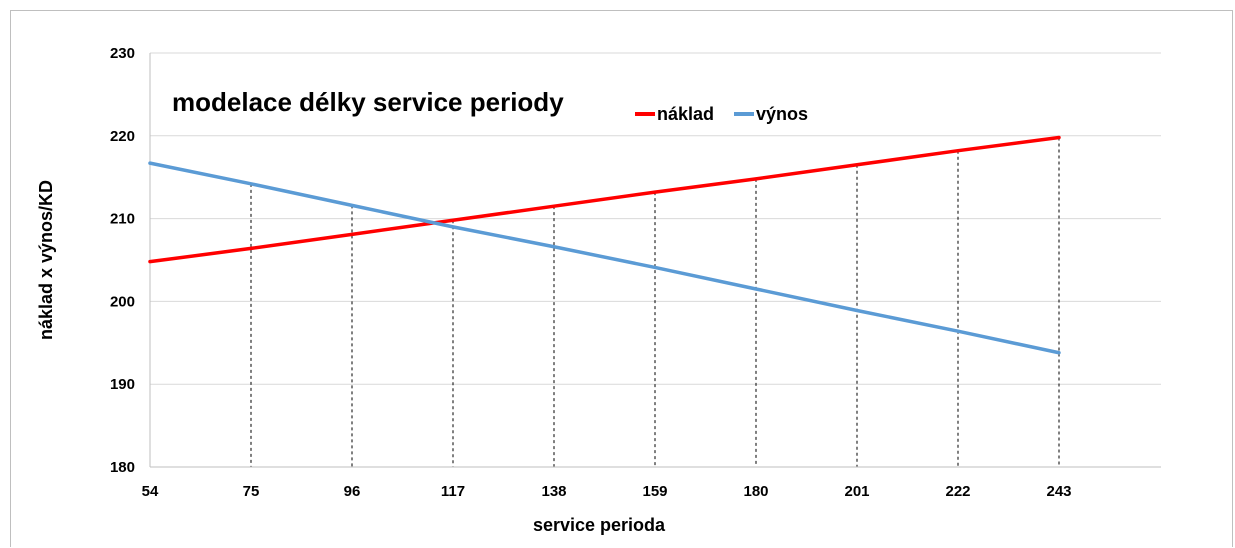  Describe the element at coordinates (599, 525) in the screenshot. I see `x-axis-title: service perioda` at that location.